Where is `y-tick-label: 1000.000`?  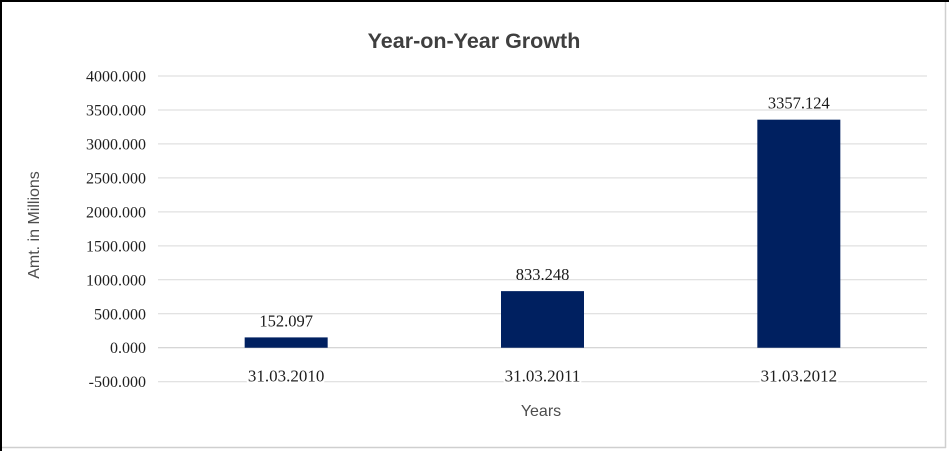 y-tick-label: 1000.000 is located at coordinates (116, 280).